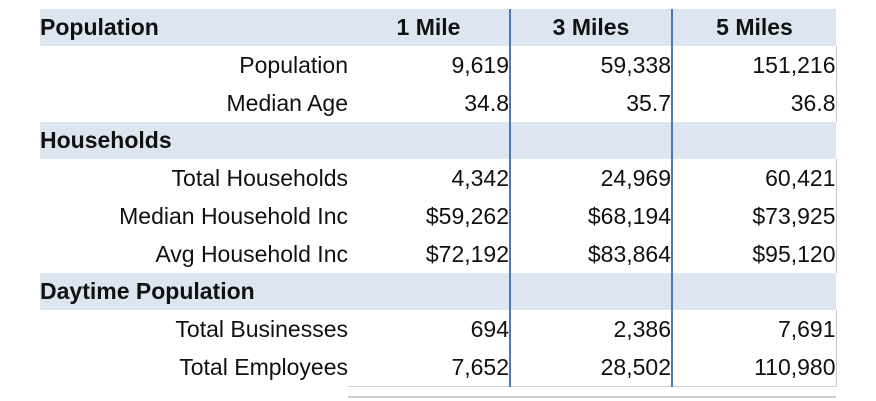 Image resolution: width=876 pixels, height=401 pixels. What do you see at coordinates (251, 253) in the screenshot?
I see `row-label: Avg Household Inc` at bounding box center [251, 253].